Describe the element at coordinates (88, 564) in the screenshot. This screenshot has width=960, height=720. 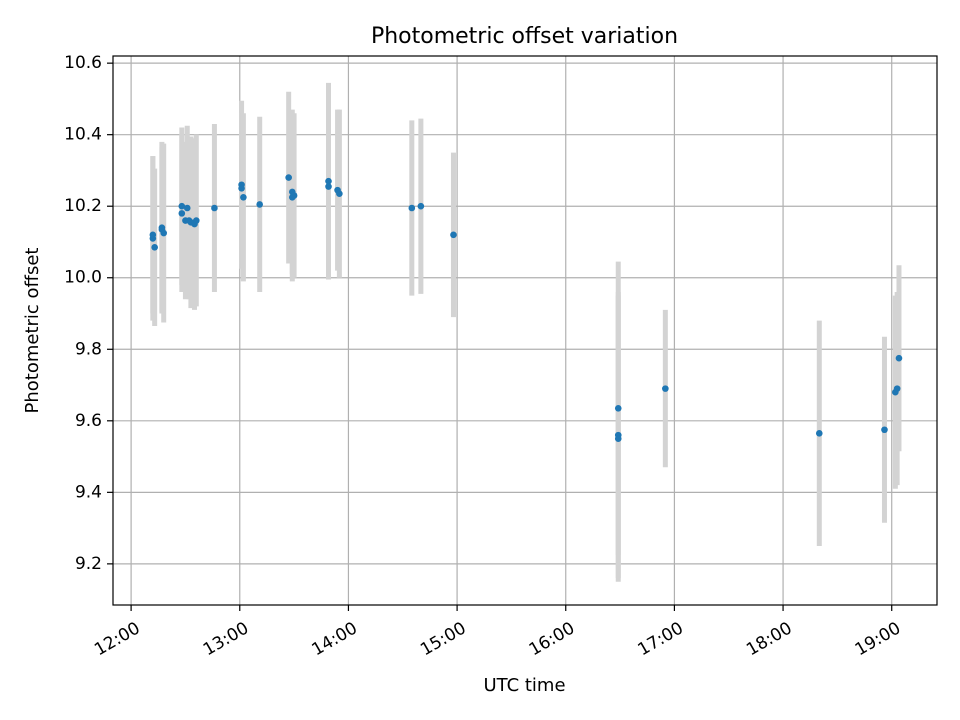
I see `y-tick-label: 9.2` at that location.